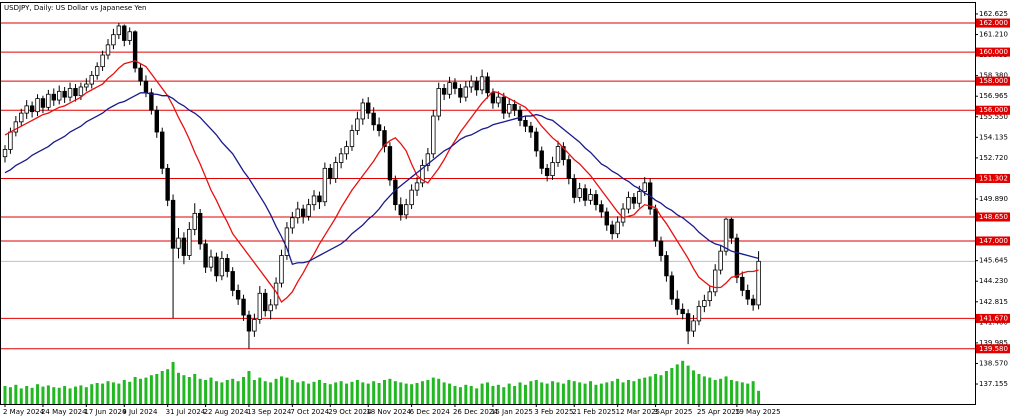  What do you see at coordinates (475, 412) in the screenshot?
I see `x-tick-label: 26 Dec 2024` at bounding box center [475, 412].